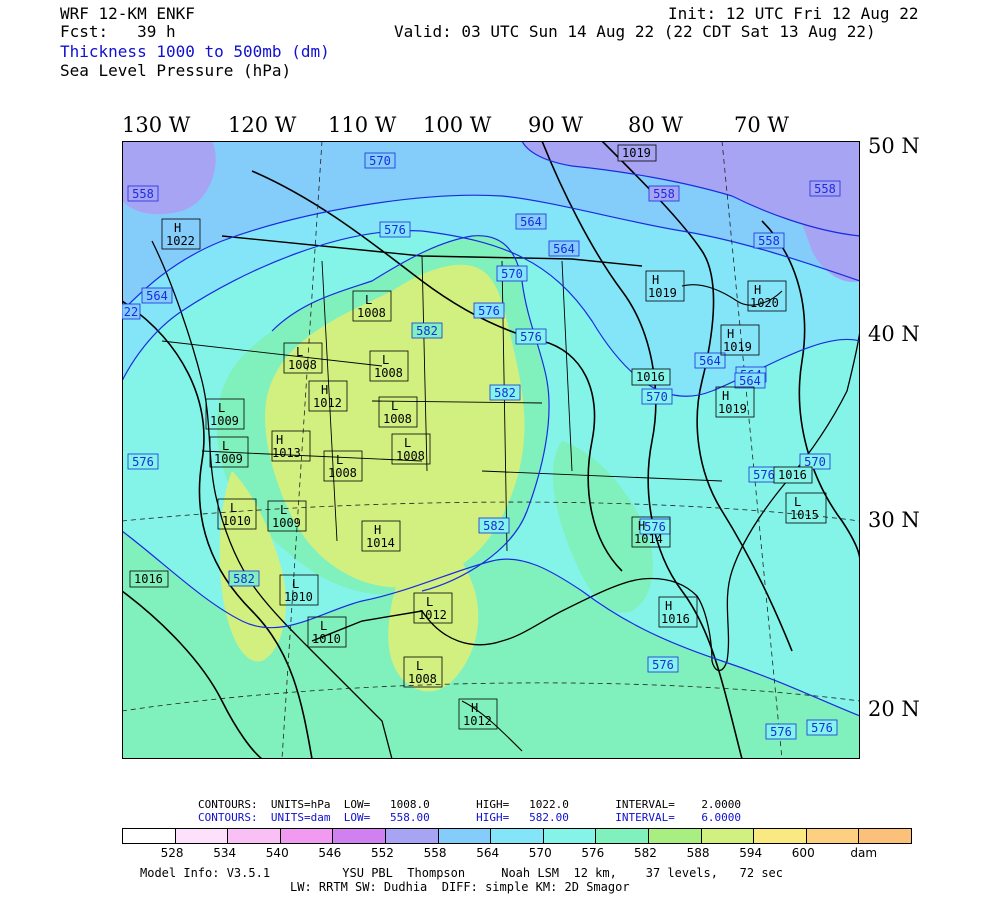 The height and width of the screenshot is (900, 1000). I want to click on field-pressure-label: Sea Level Pressure (hPa), so click(176, 70).